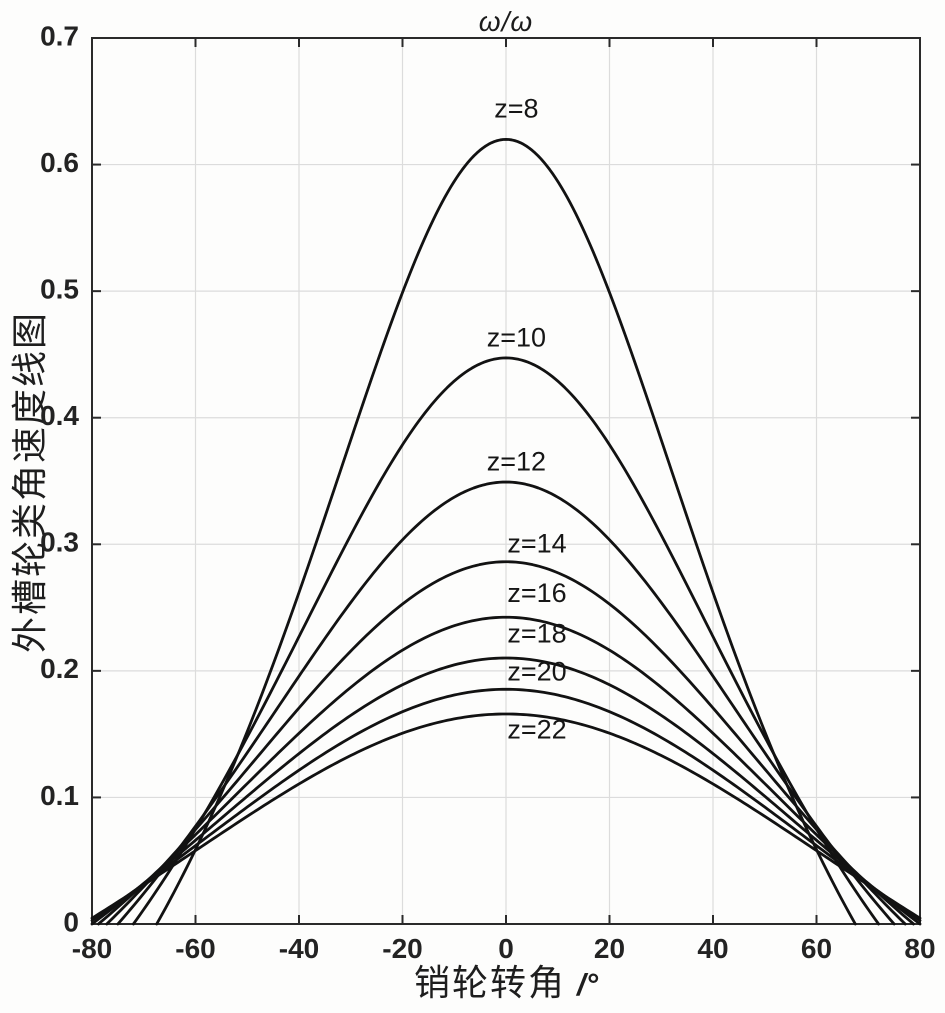 Image resolution: width=945 pixels, height=1013 pixels. Describe the element at coordinates (59, 668) in the screenshot. I see `y-tick-label: 0.2` at that location.